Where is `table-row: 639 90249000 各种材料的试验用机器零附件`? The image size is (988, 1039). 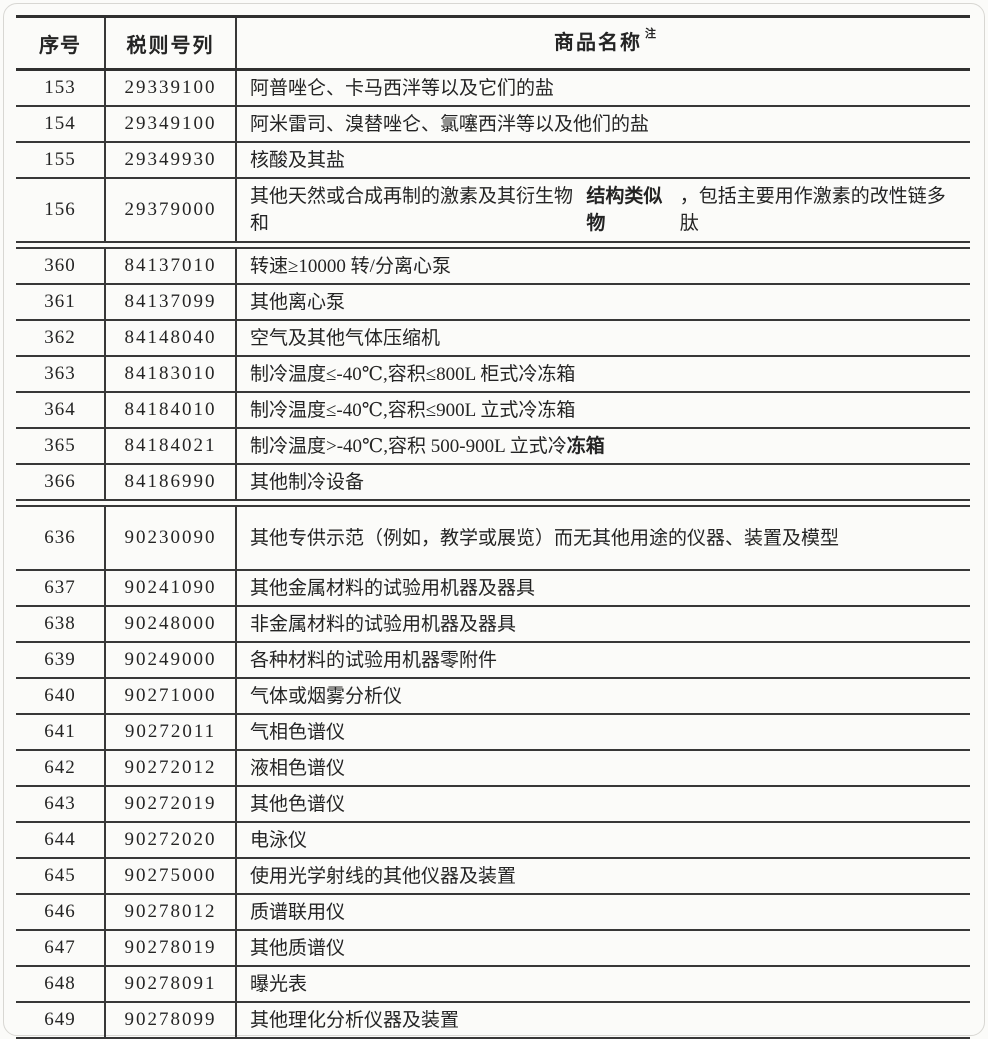 table-row: 639 90249000 各种材料的试验用机器零附件 is located at coordinates (493, 661).